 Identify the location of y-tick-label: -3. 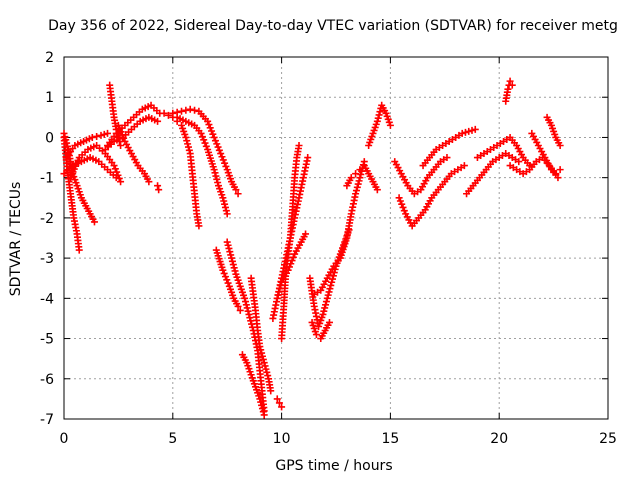
(47, 259).